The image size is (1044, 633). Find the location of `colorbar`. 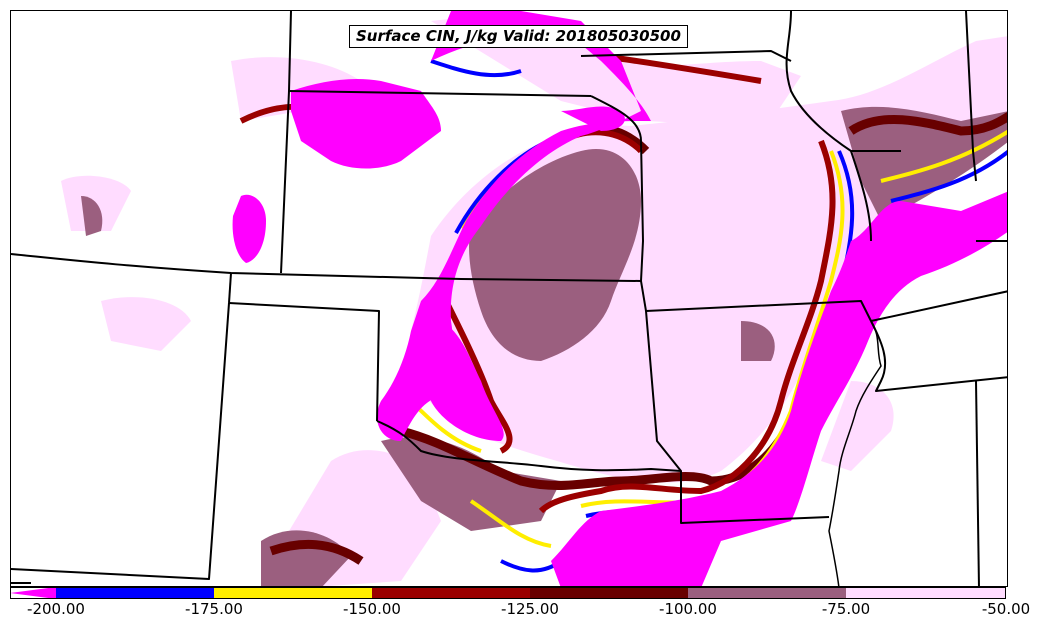

colorbar is located at coordinates (508, 593).